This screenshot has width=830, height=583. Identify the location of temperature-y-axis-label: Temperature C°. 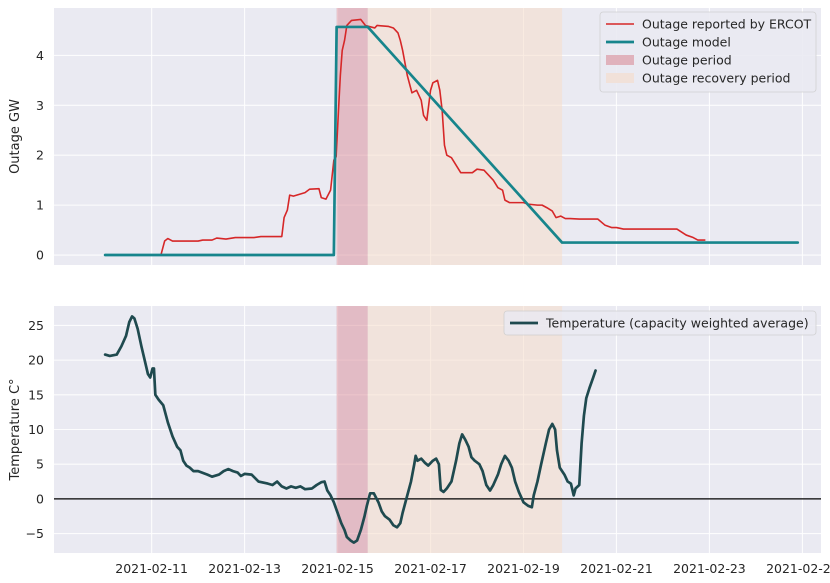
(15, 429).